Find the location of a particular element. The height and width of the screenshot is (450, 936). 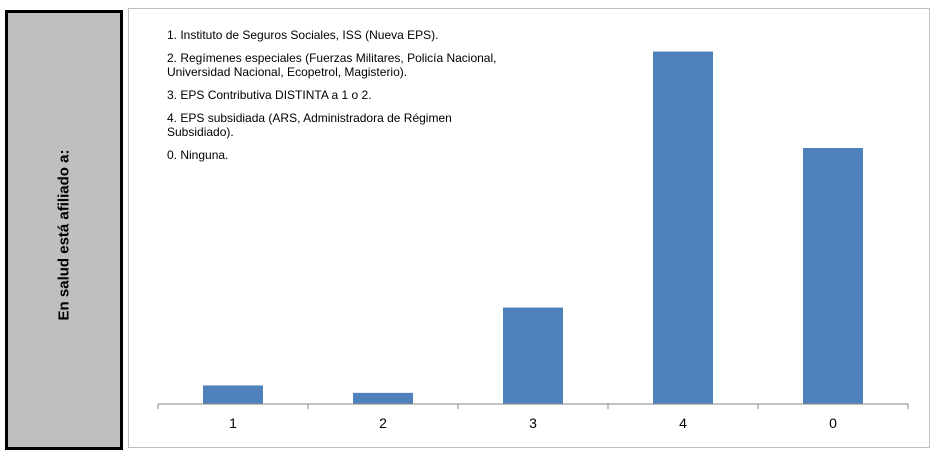

x-tick-label-2: 2 is located at coordinates (383, 423).